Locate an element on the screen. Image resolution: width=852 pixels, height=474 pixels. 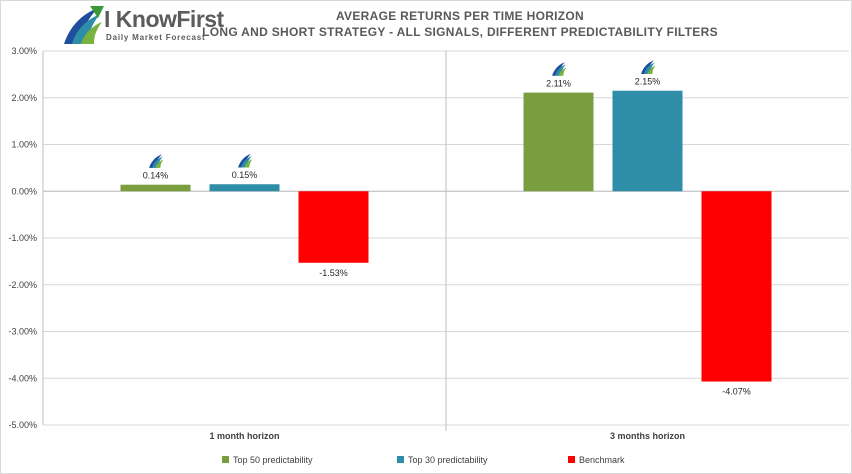
logo-name: I KnowFirst is located at coordinates (164, 19).